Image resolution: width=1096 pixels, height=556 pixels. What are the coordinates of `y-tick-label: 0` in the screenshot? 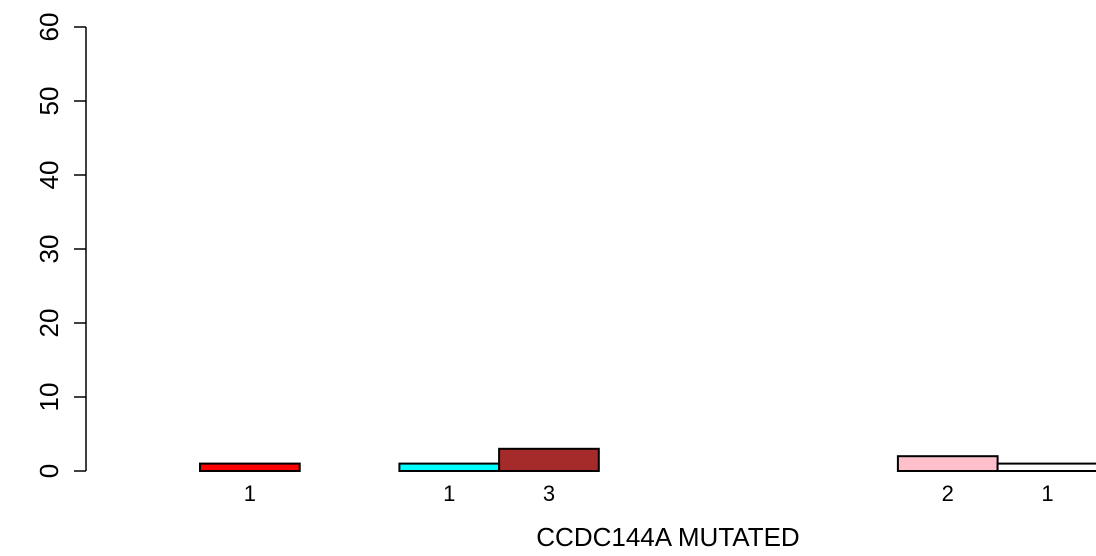 It's located at (49, 471).